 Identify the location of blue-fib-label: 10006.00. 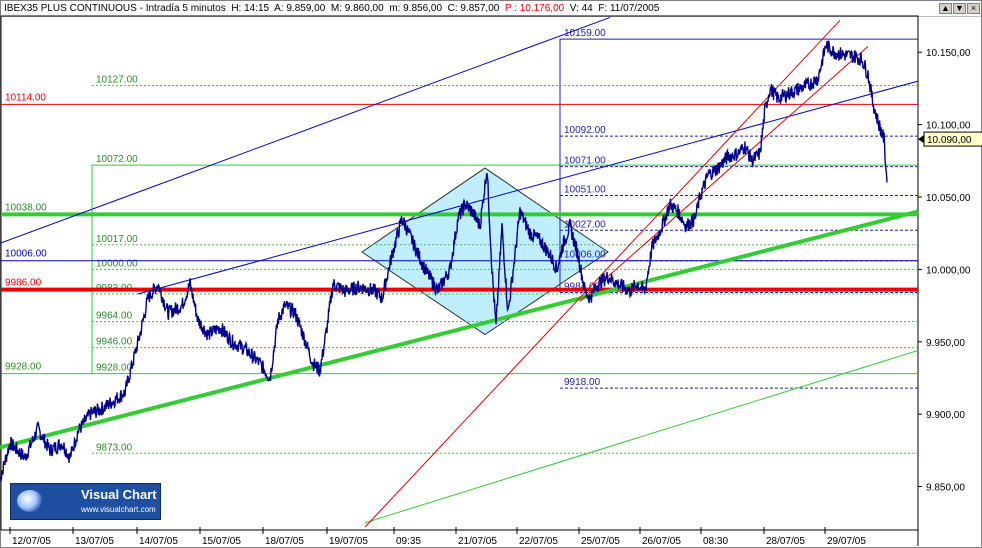
(585, 255).